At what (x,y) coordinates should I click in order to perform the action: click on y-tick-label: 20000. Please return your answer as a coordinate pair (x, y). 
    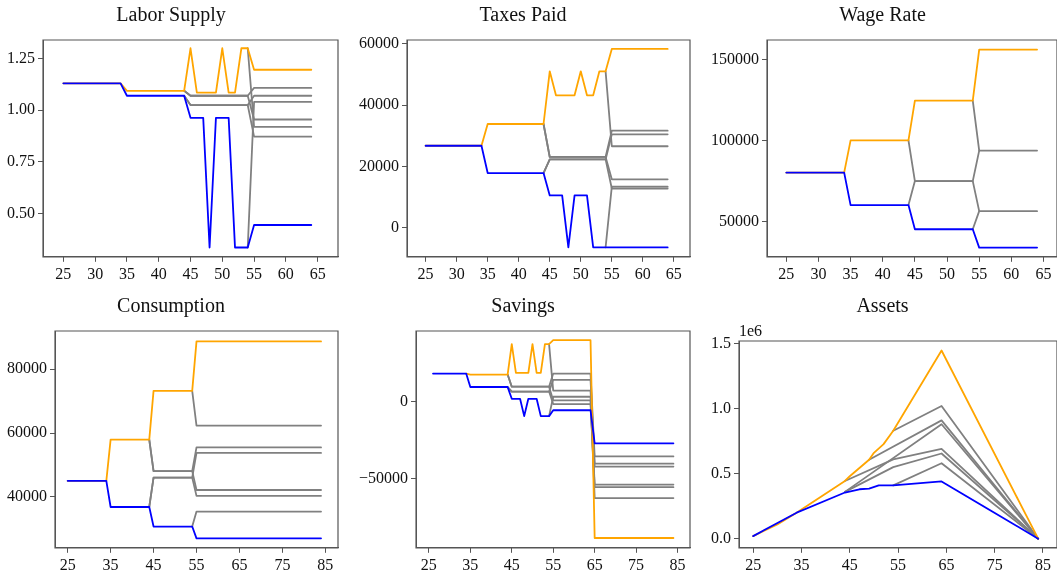
    Looking at the image, I should click on (379, 165).